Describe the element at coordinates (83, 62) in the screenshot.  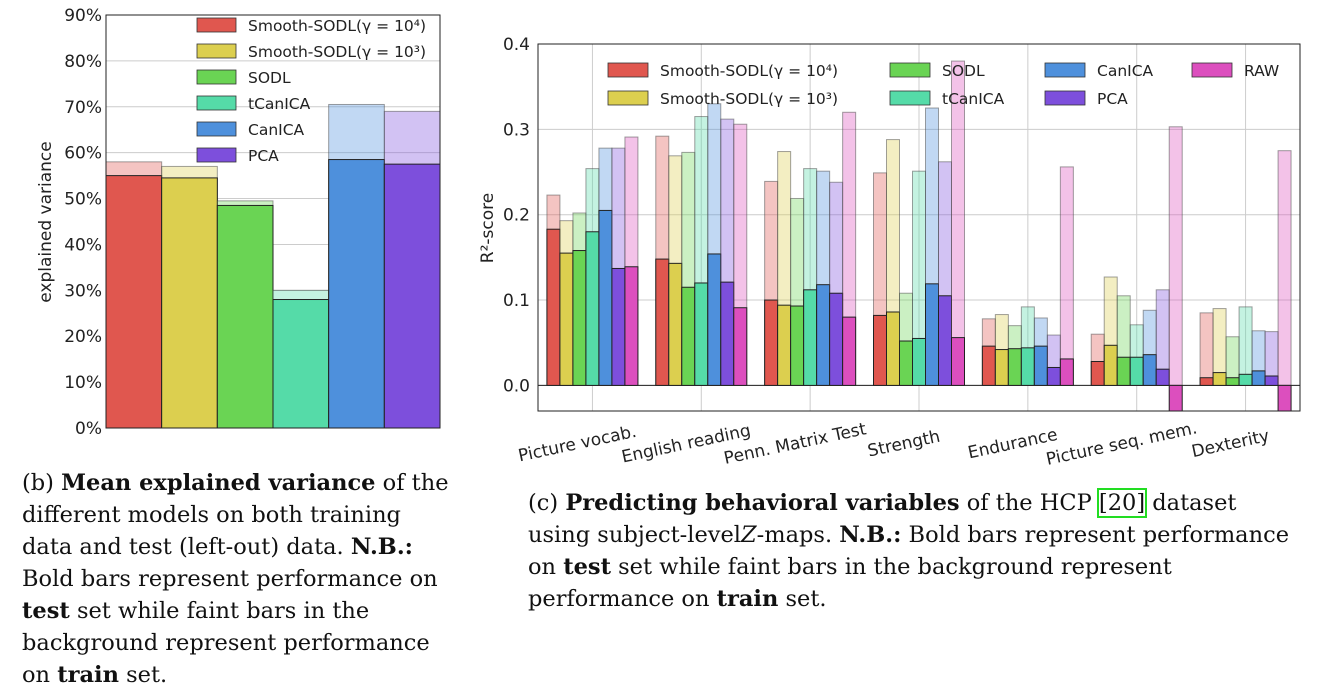
I see `left-ytick-label: 80%` at that location.